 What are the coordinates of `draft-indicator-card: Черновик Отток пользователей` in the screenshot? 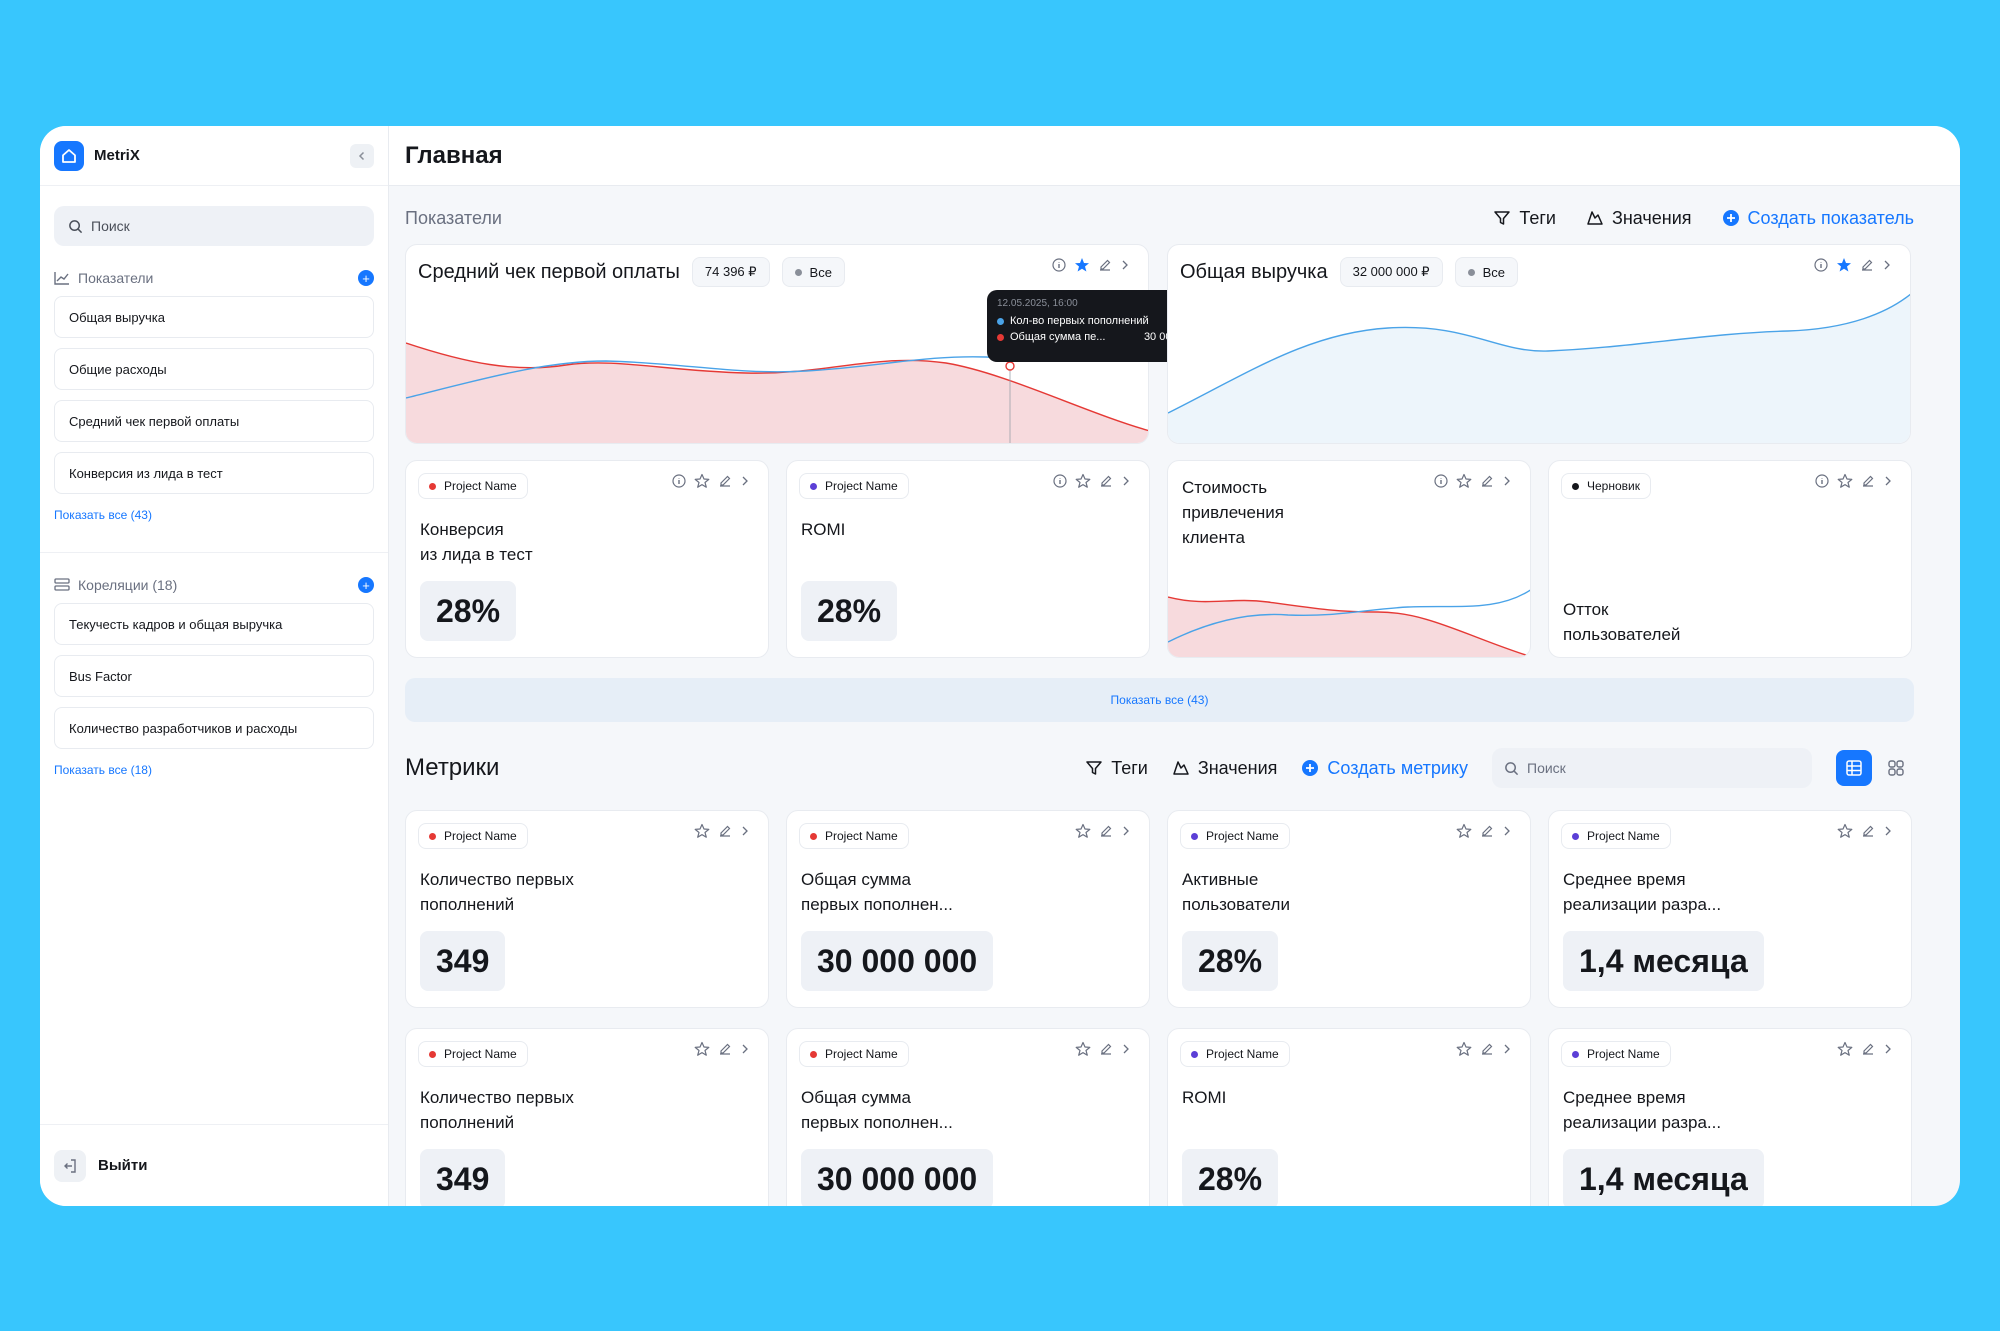 It's located at (1730, 559).